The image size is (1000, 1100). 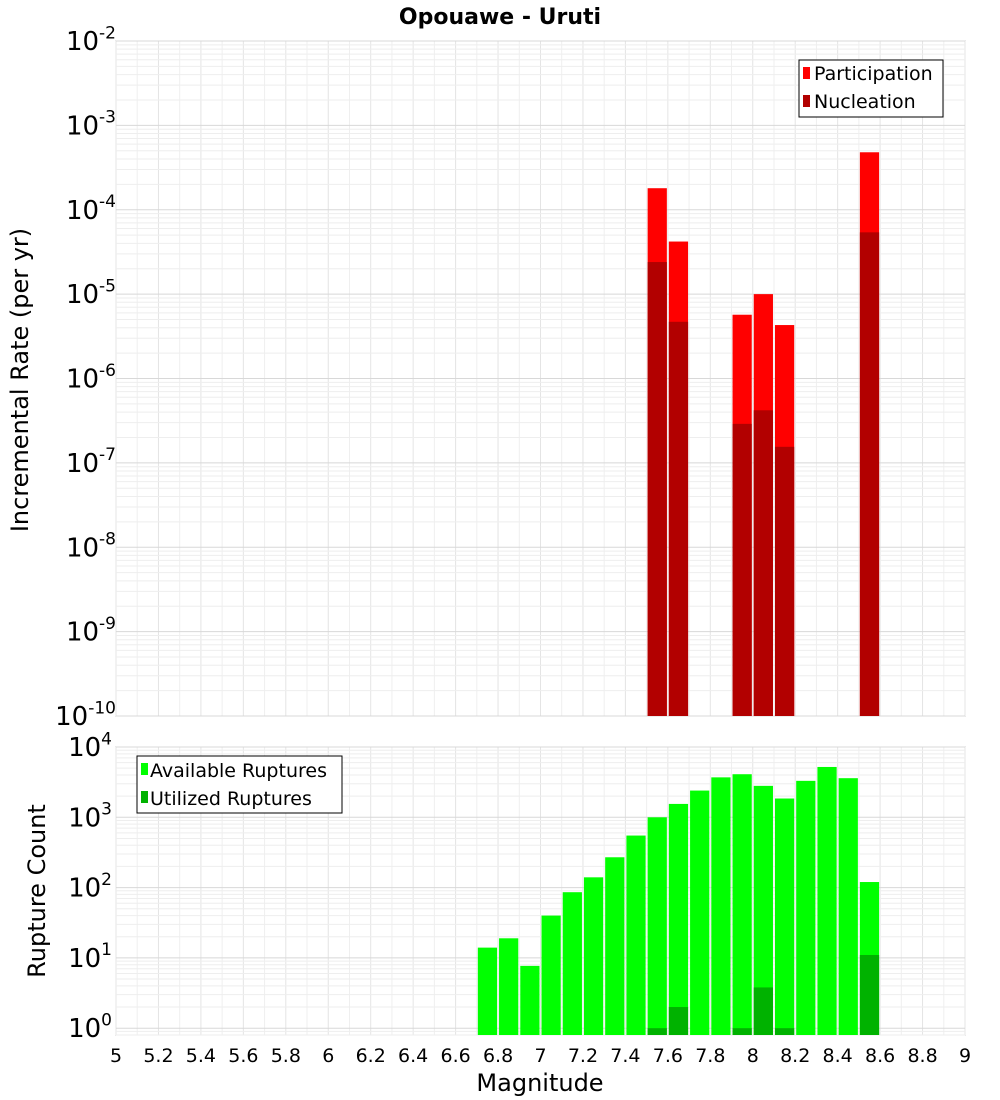 I want to click on y-tick-label: 10², so click(x=90, y=887).